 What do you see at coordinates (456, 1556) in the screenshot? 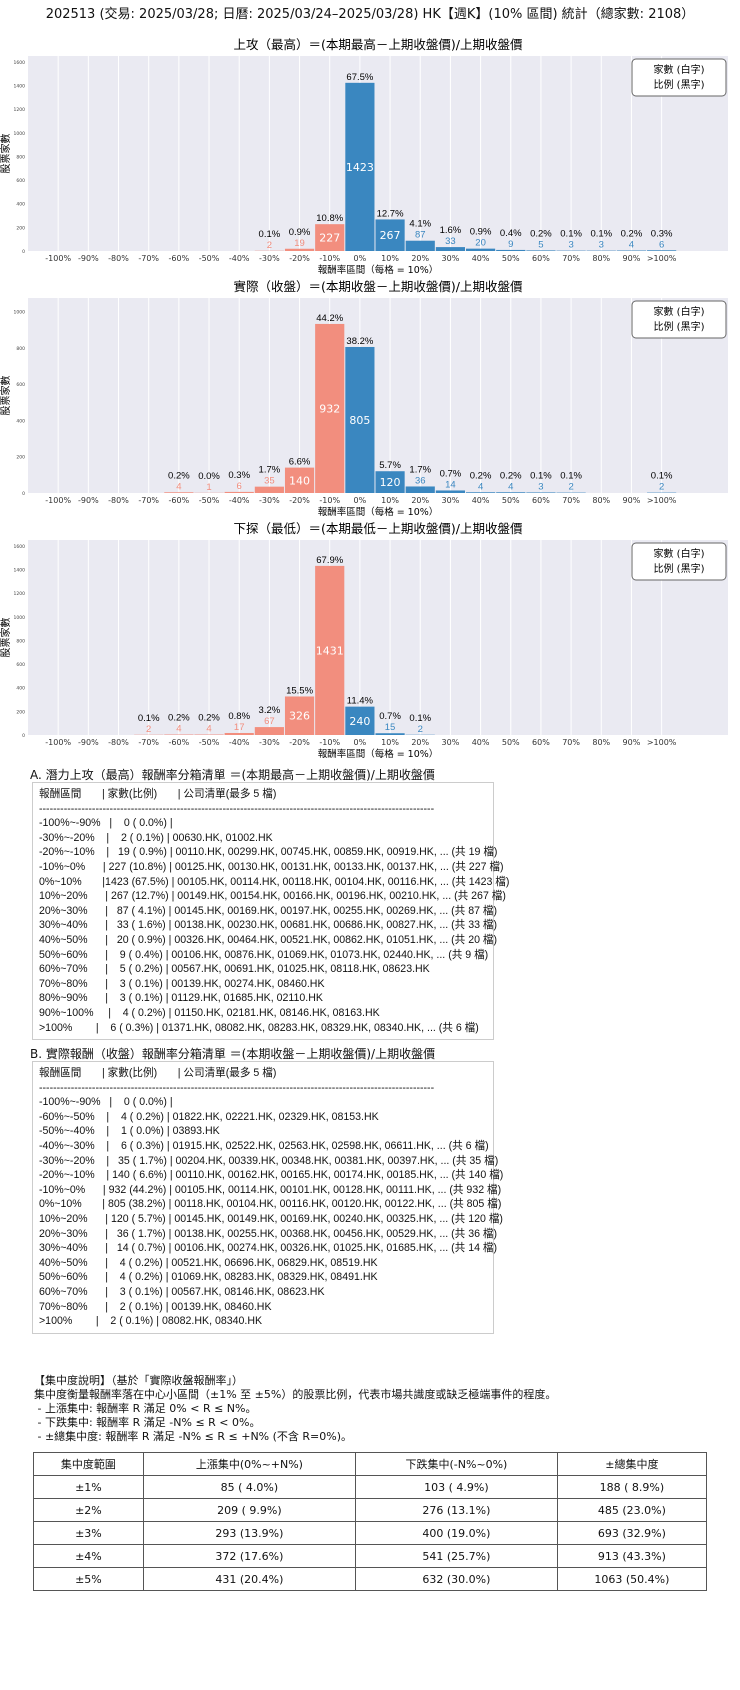
I see `table-cell: 541 (25.7%)` at bounding box center [456, 1556].